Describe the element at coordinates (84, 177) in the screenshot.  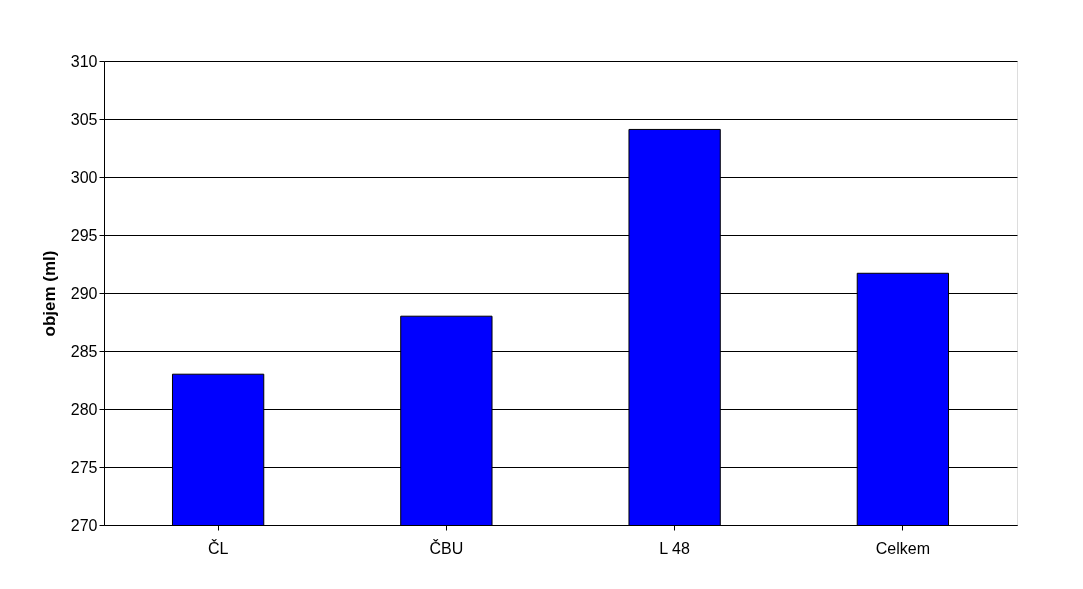
I see `y-tick-label: 300` at that location.